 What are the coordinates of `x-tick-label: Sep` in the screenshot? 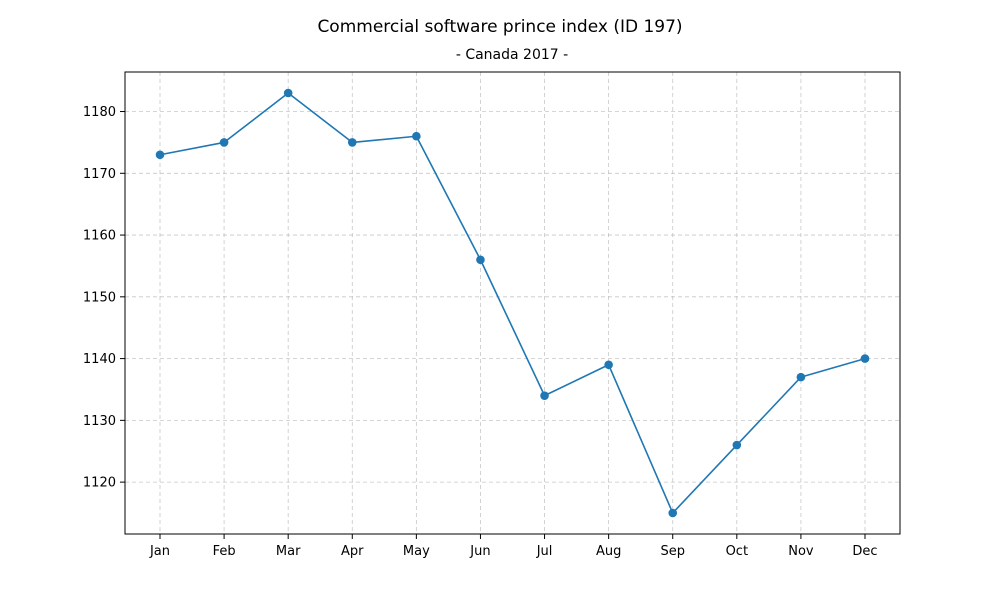 It's located at (672, 551).